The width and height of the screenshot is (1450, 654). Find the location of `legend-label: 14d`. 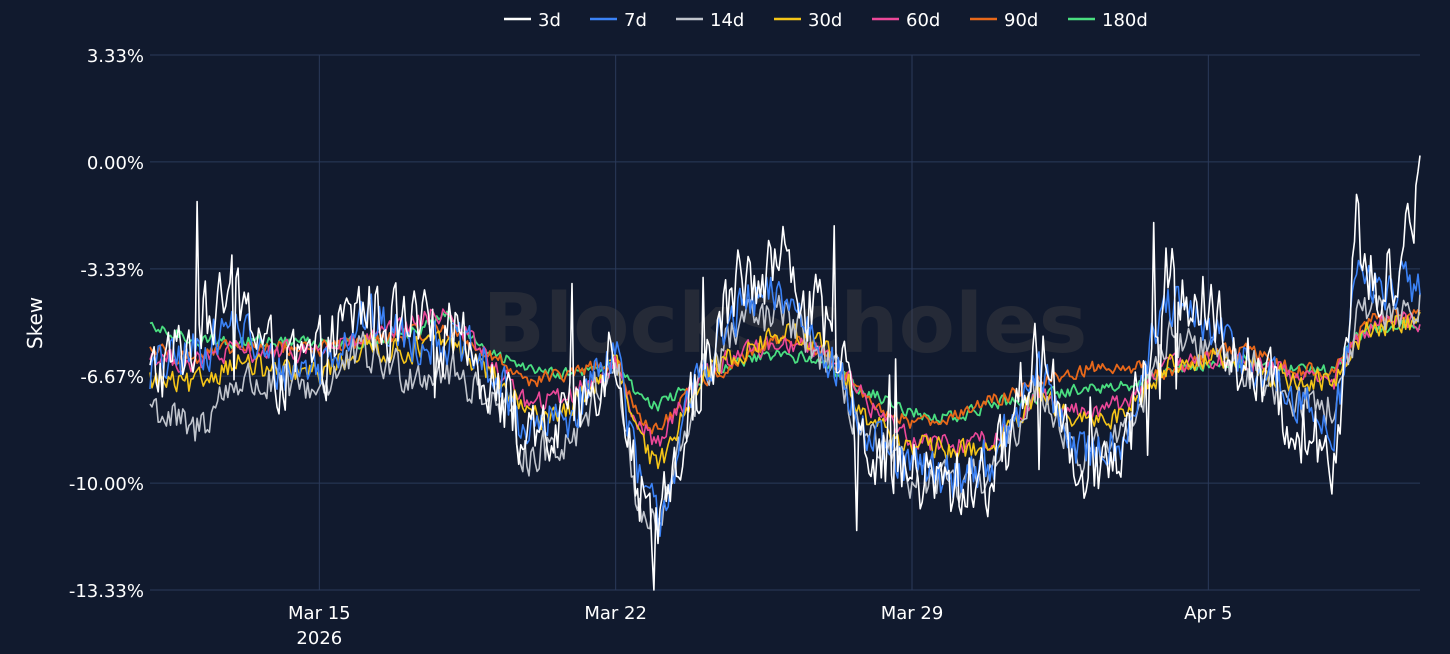

legend-label: 14d is located at coordinates (727, 20).